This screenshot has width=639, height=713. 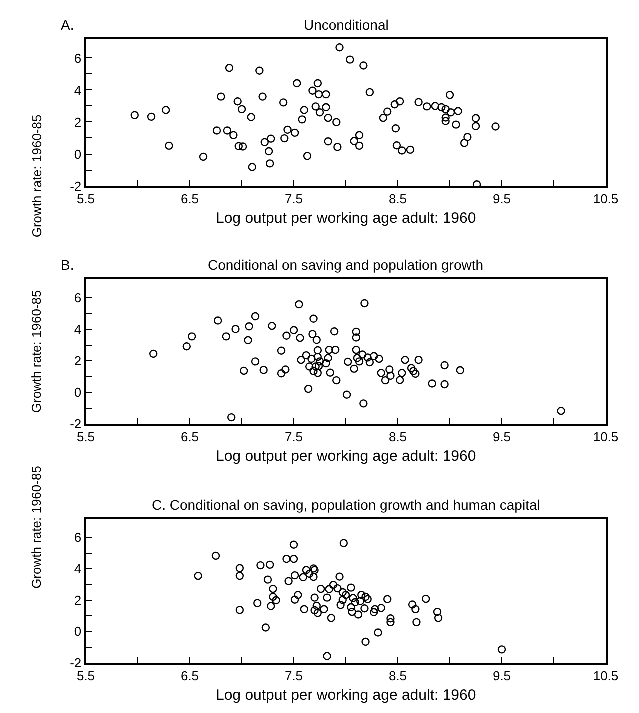 What do you see at coordinates (346, 505) in the screenshot?
I see `chart-title: C. Conditional on saving, population growth and human capital` at bounding box center [346, 505].